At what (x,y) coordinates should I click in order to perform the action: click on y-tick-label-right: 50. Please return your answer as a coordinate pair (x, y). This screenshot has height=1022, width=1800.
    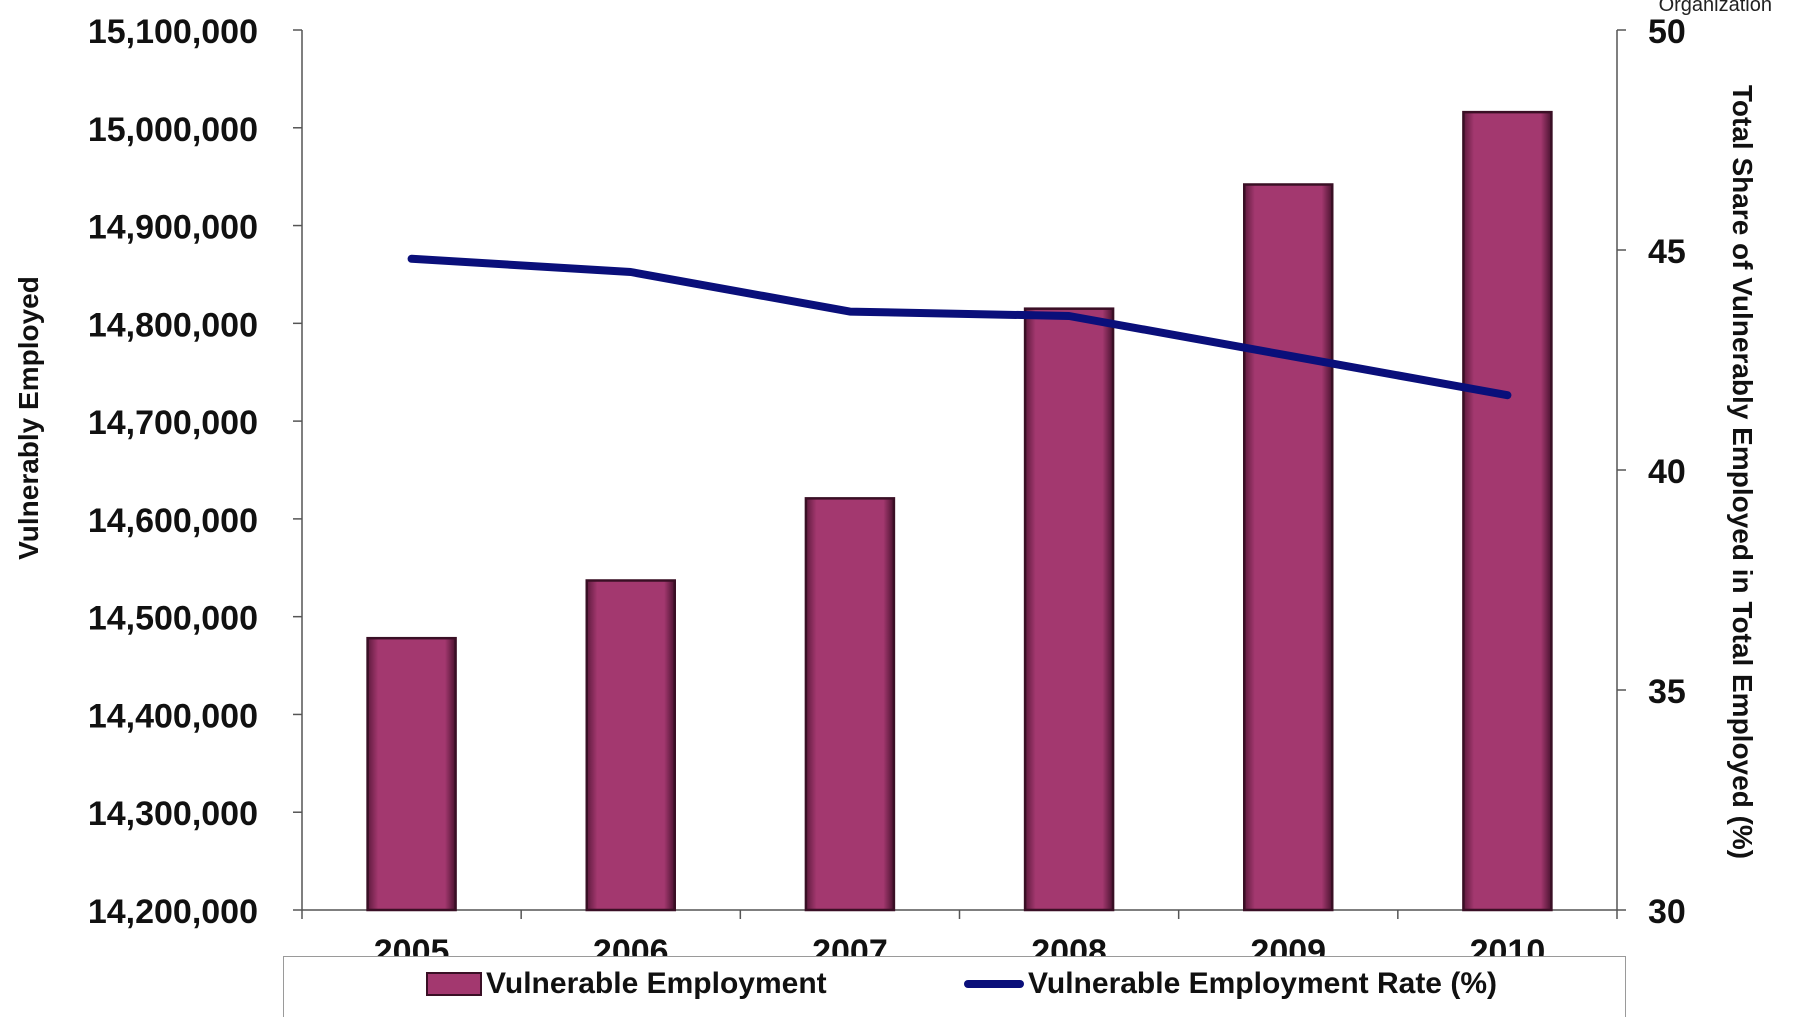
    Looking at the image, I should click on (1667, 32).